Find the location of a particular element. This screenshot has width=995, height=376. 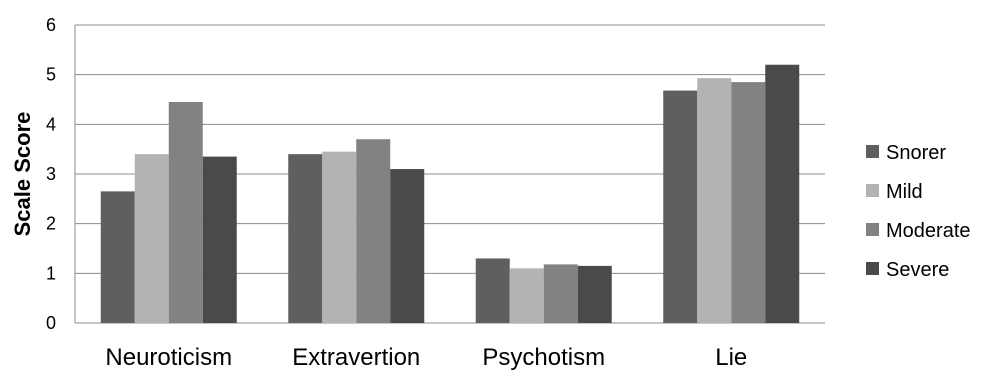

x-category-label: Lie is located at coordinates (731, 357).